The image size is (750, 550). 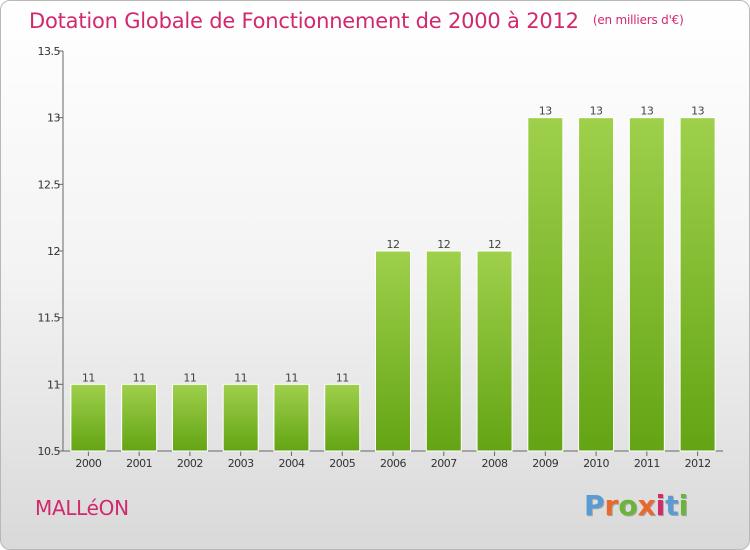 What do you see at coordinates (53, 251) in the screenshot?
I see `y-tick-label: 12` at bounding box center [53, 251].